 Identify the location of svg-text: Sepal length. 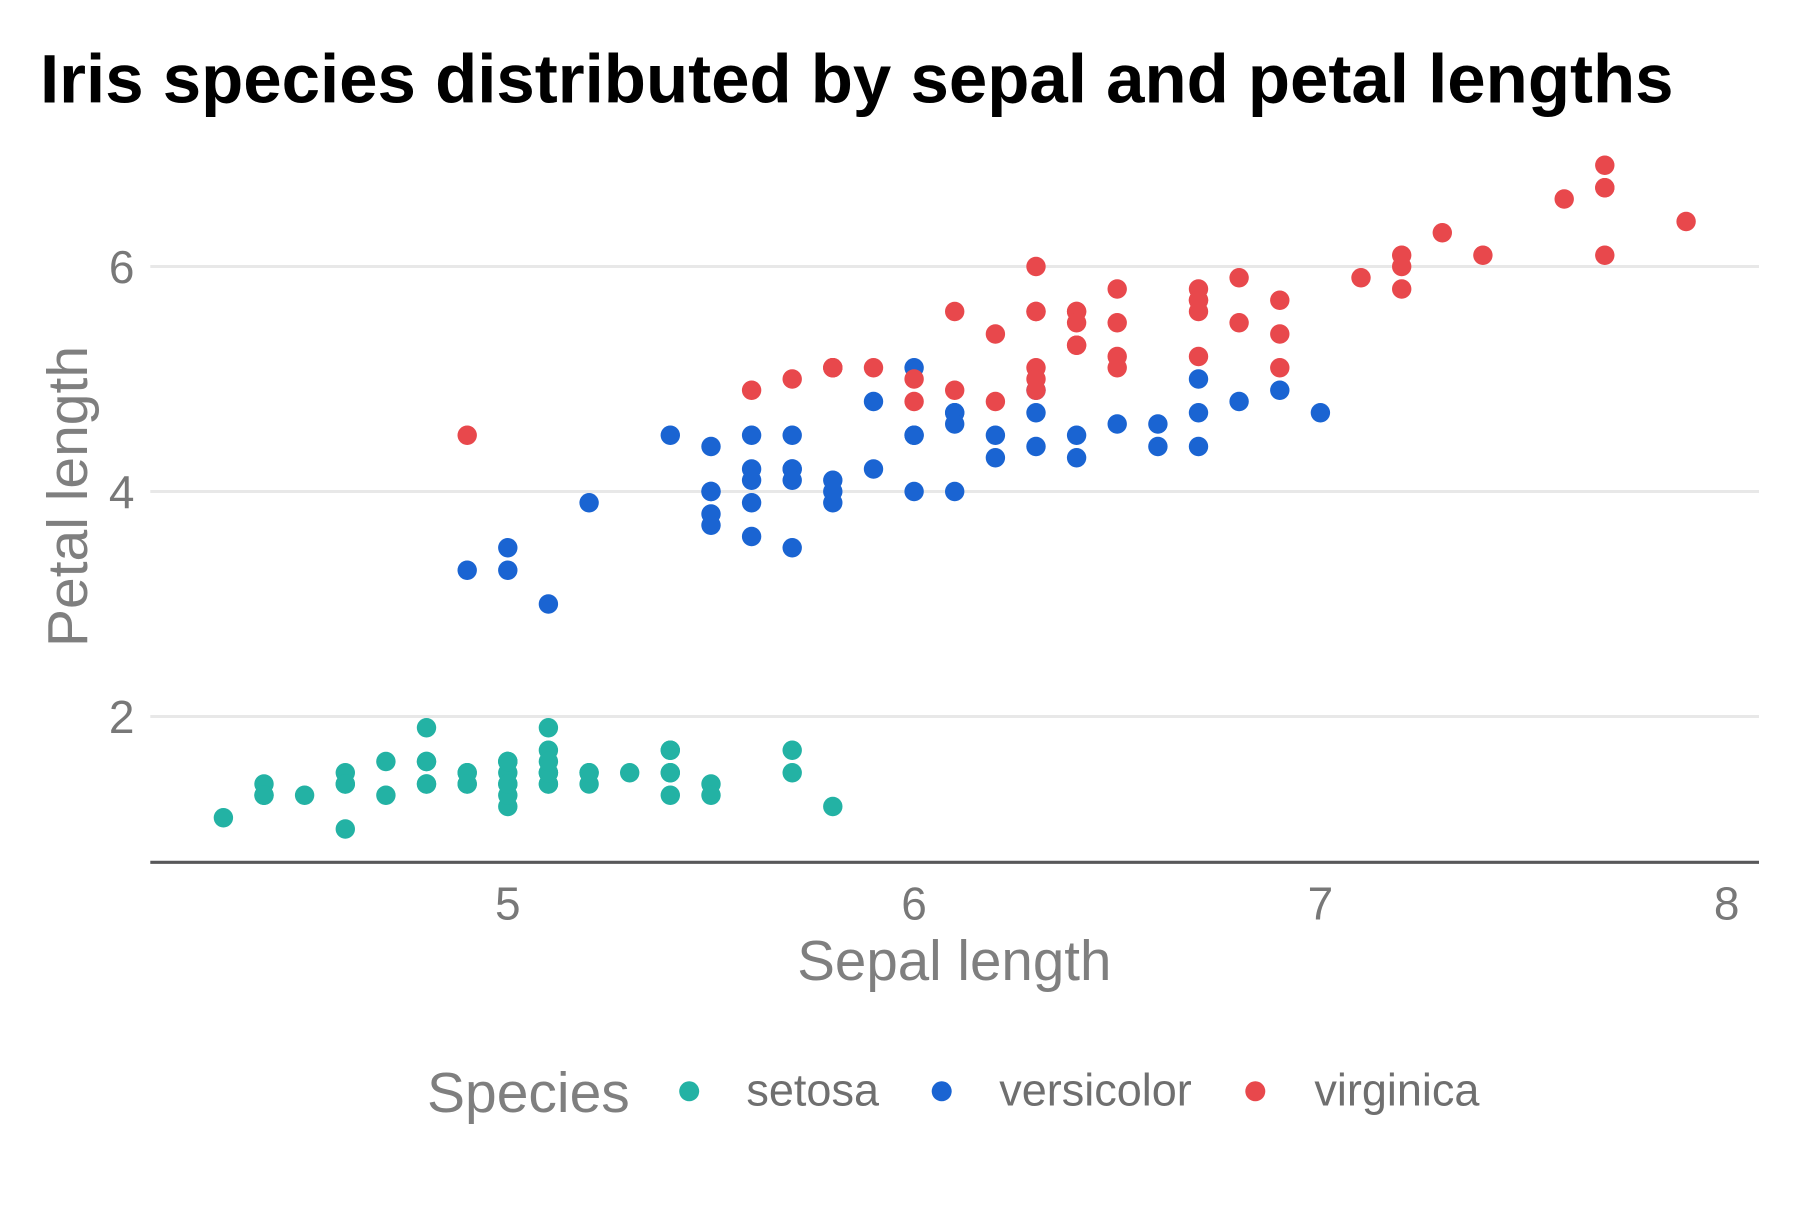
(954, 960).